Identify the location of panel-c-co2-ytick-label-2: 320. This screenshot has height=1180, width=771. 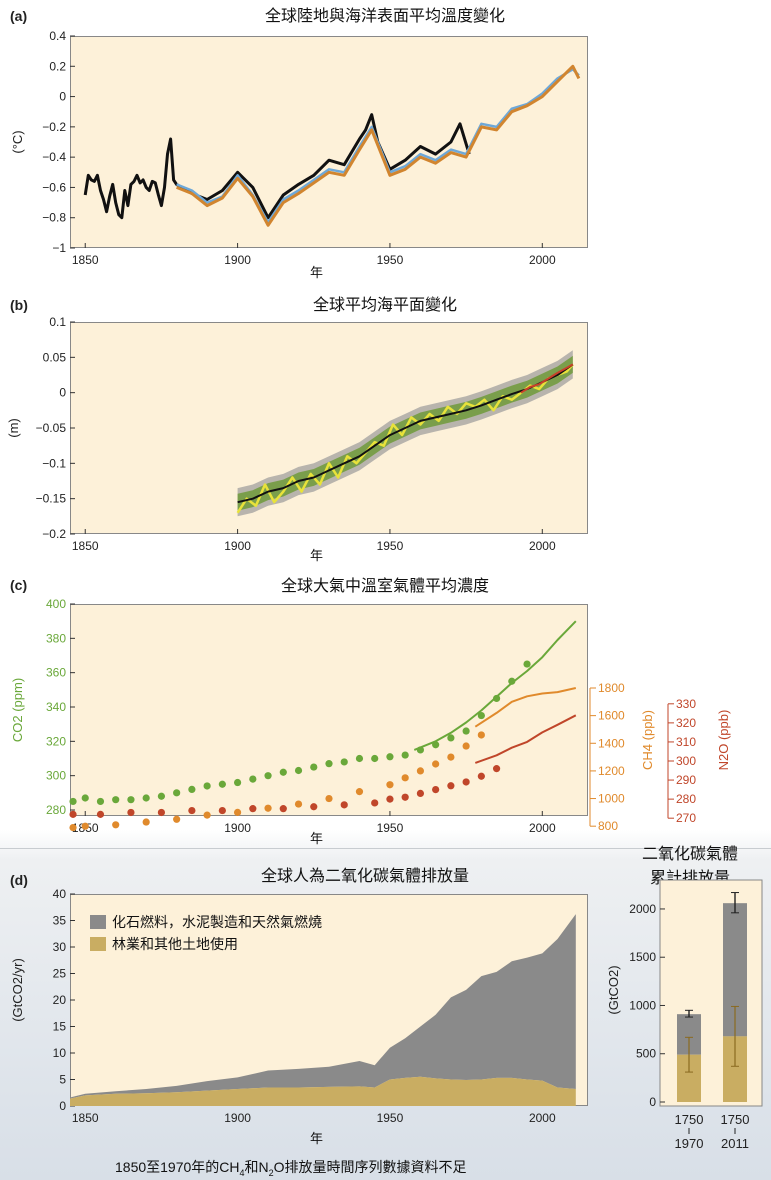
(56, 741).